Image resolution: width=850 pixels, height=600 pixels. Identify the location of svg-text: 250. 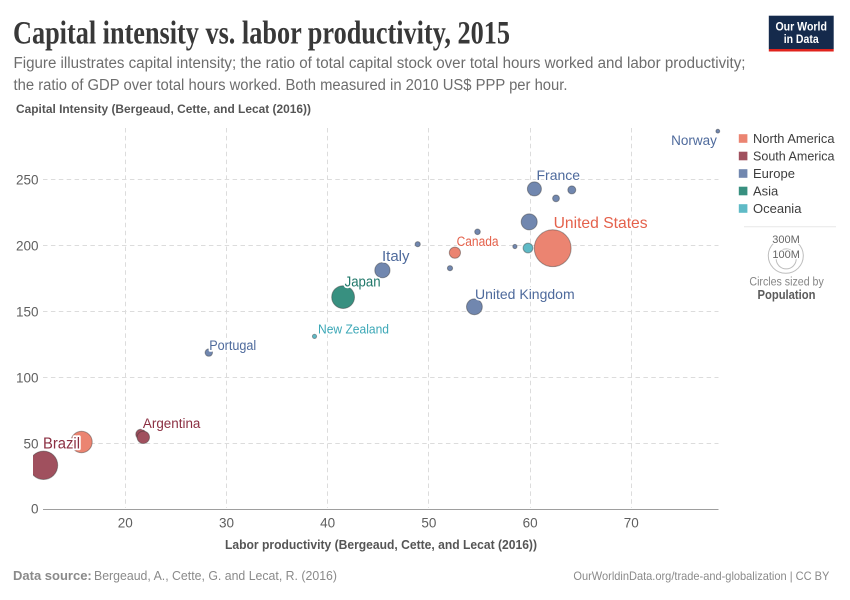
(27, 179).